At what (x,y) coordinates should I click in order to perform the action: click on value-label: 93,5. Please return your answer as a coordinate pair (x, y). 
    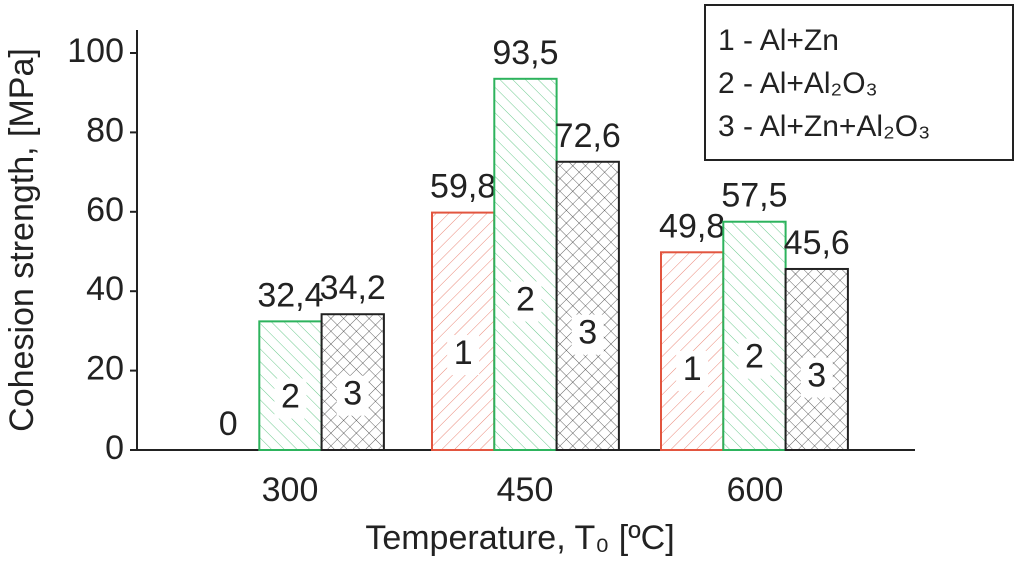
    Looking at the image, I should click on (525, 53).